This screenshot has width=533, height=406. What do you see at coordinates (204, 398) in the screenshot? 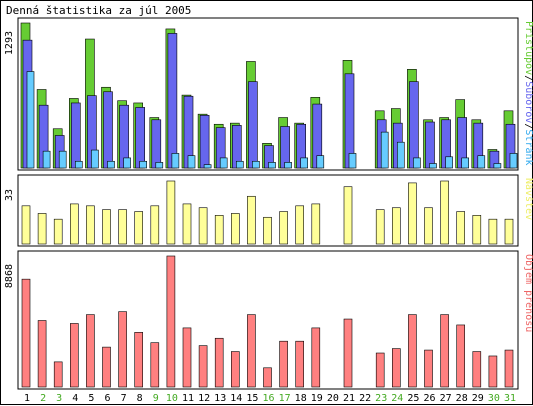
I see `day-label-12: 12` at bounding box center [204, 398].